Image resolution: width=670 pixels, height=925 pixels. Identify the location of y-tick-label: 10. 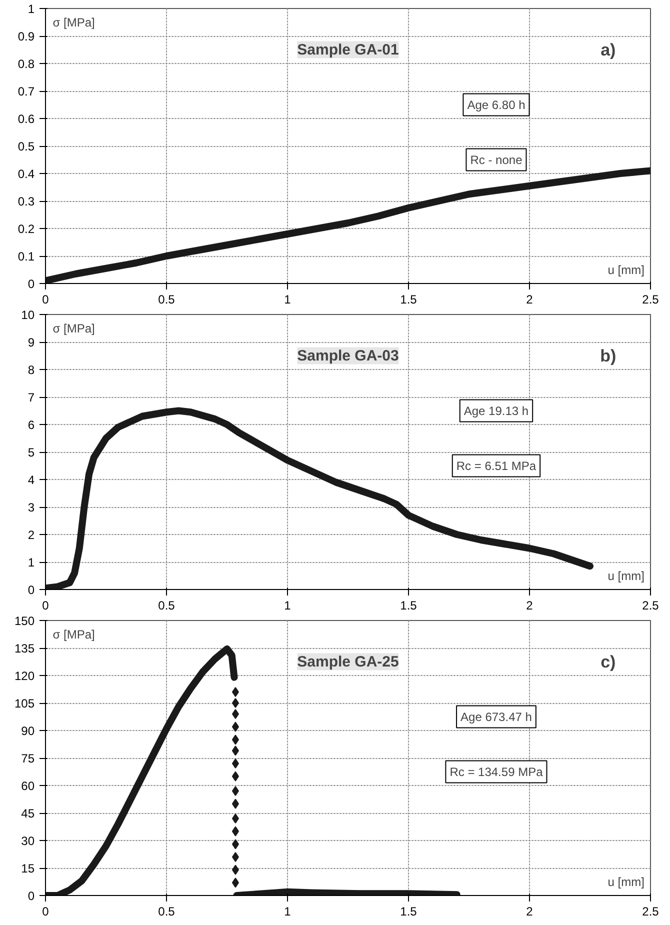
(28, 315).